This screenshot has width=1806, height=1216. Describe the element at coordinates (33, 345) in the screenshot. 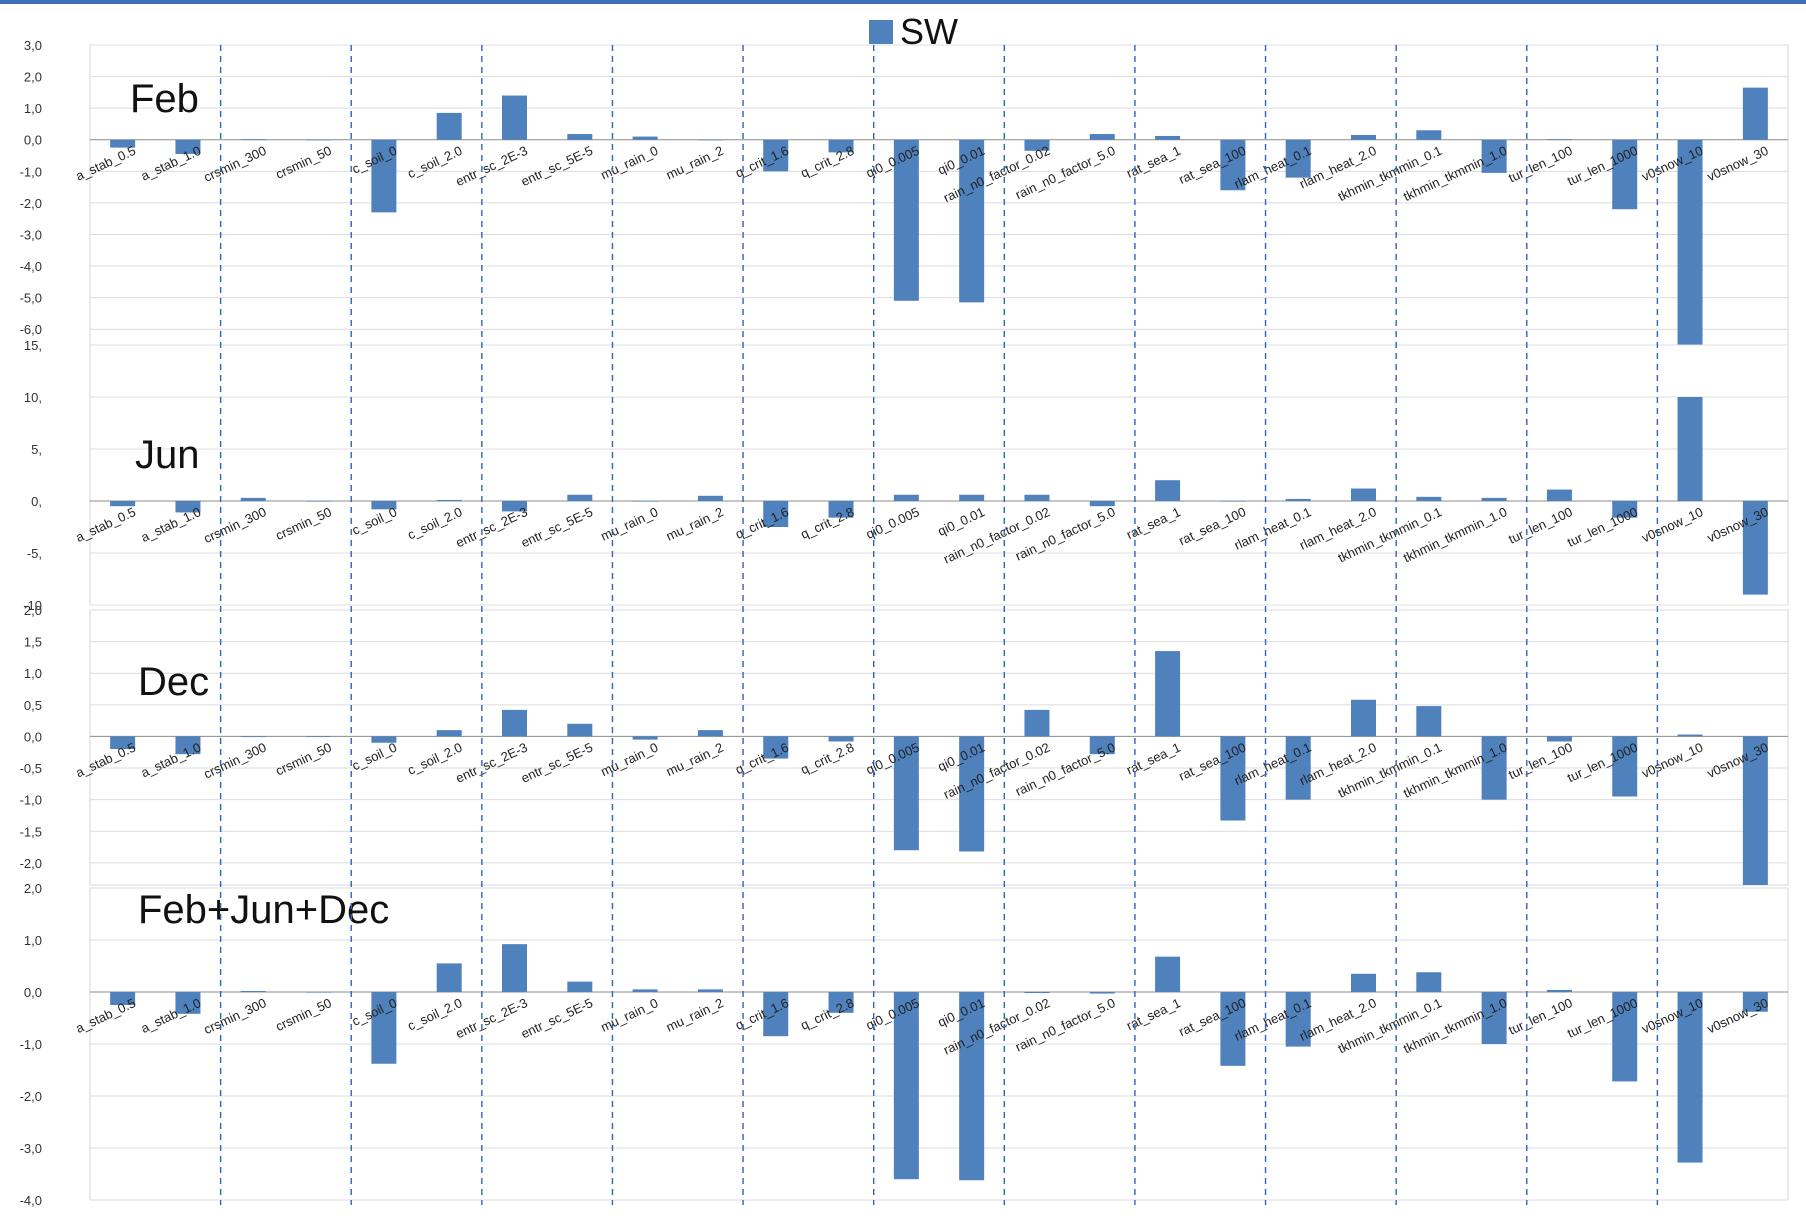

I see `panel-2-ytick-label: 15,` at that location.